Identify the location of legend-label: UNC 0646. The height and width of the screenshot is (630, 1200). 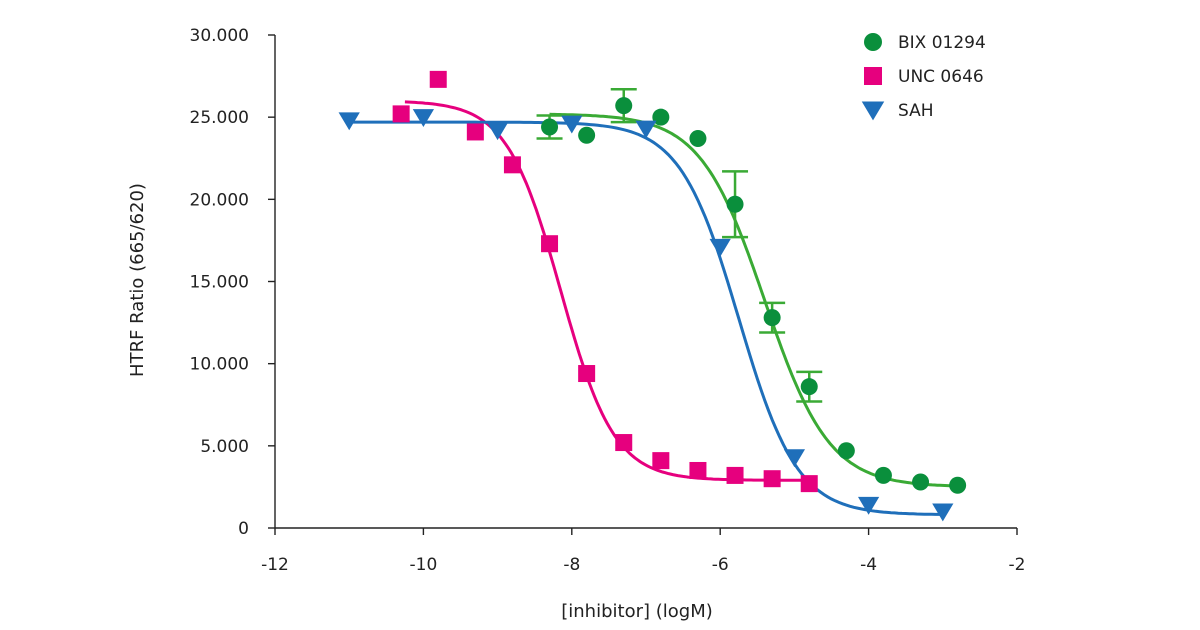
(941, 77).